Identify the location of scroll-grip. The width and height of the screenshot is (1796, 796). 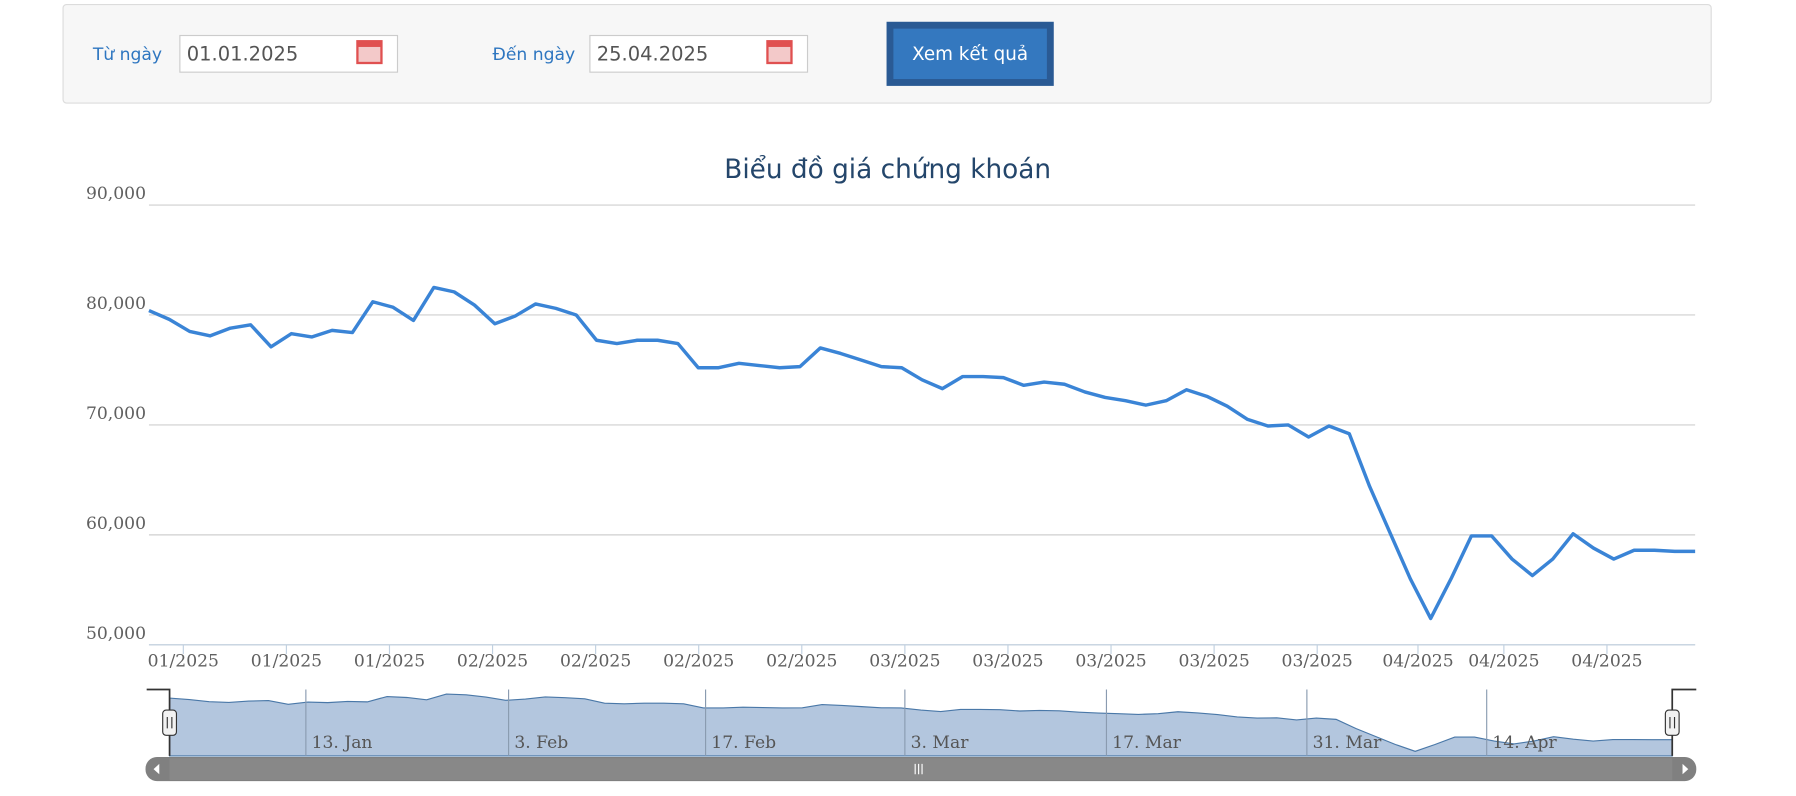
(918, 769).